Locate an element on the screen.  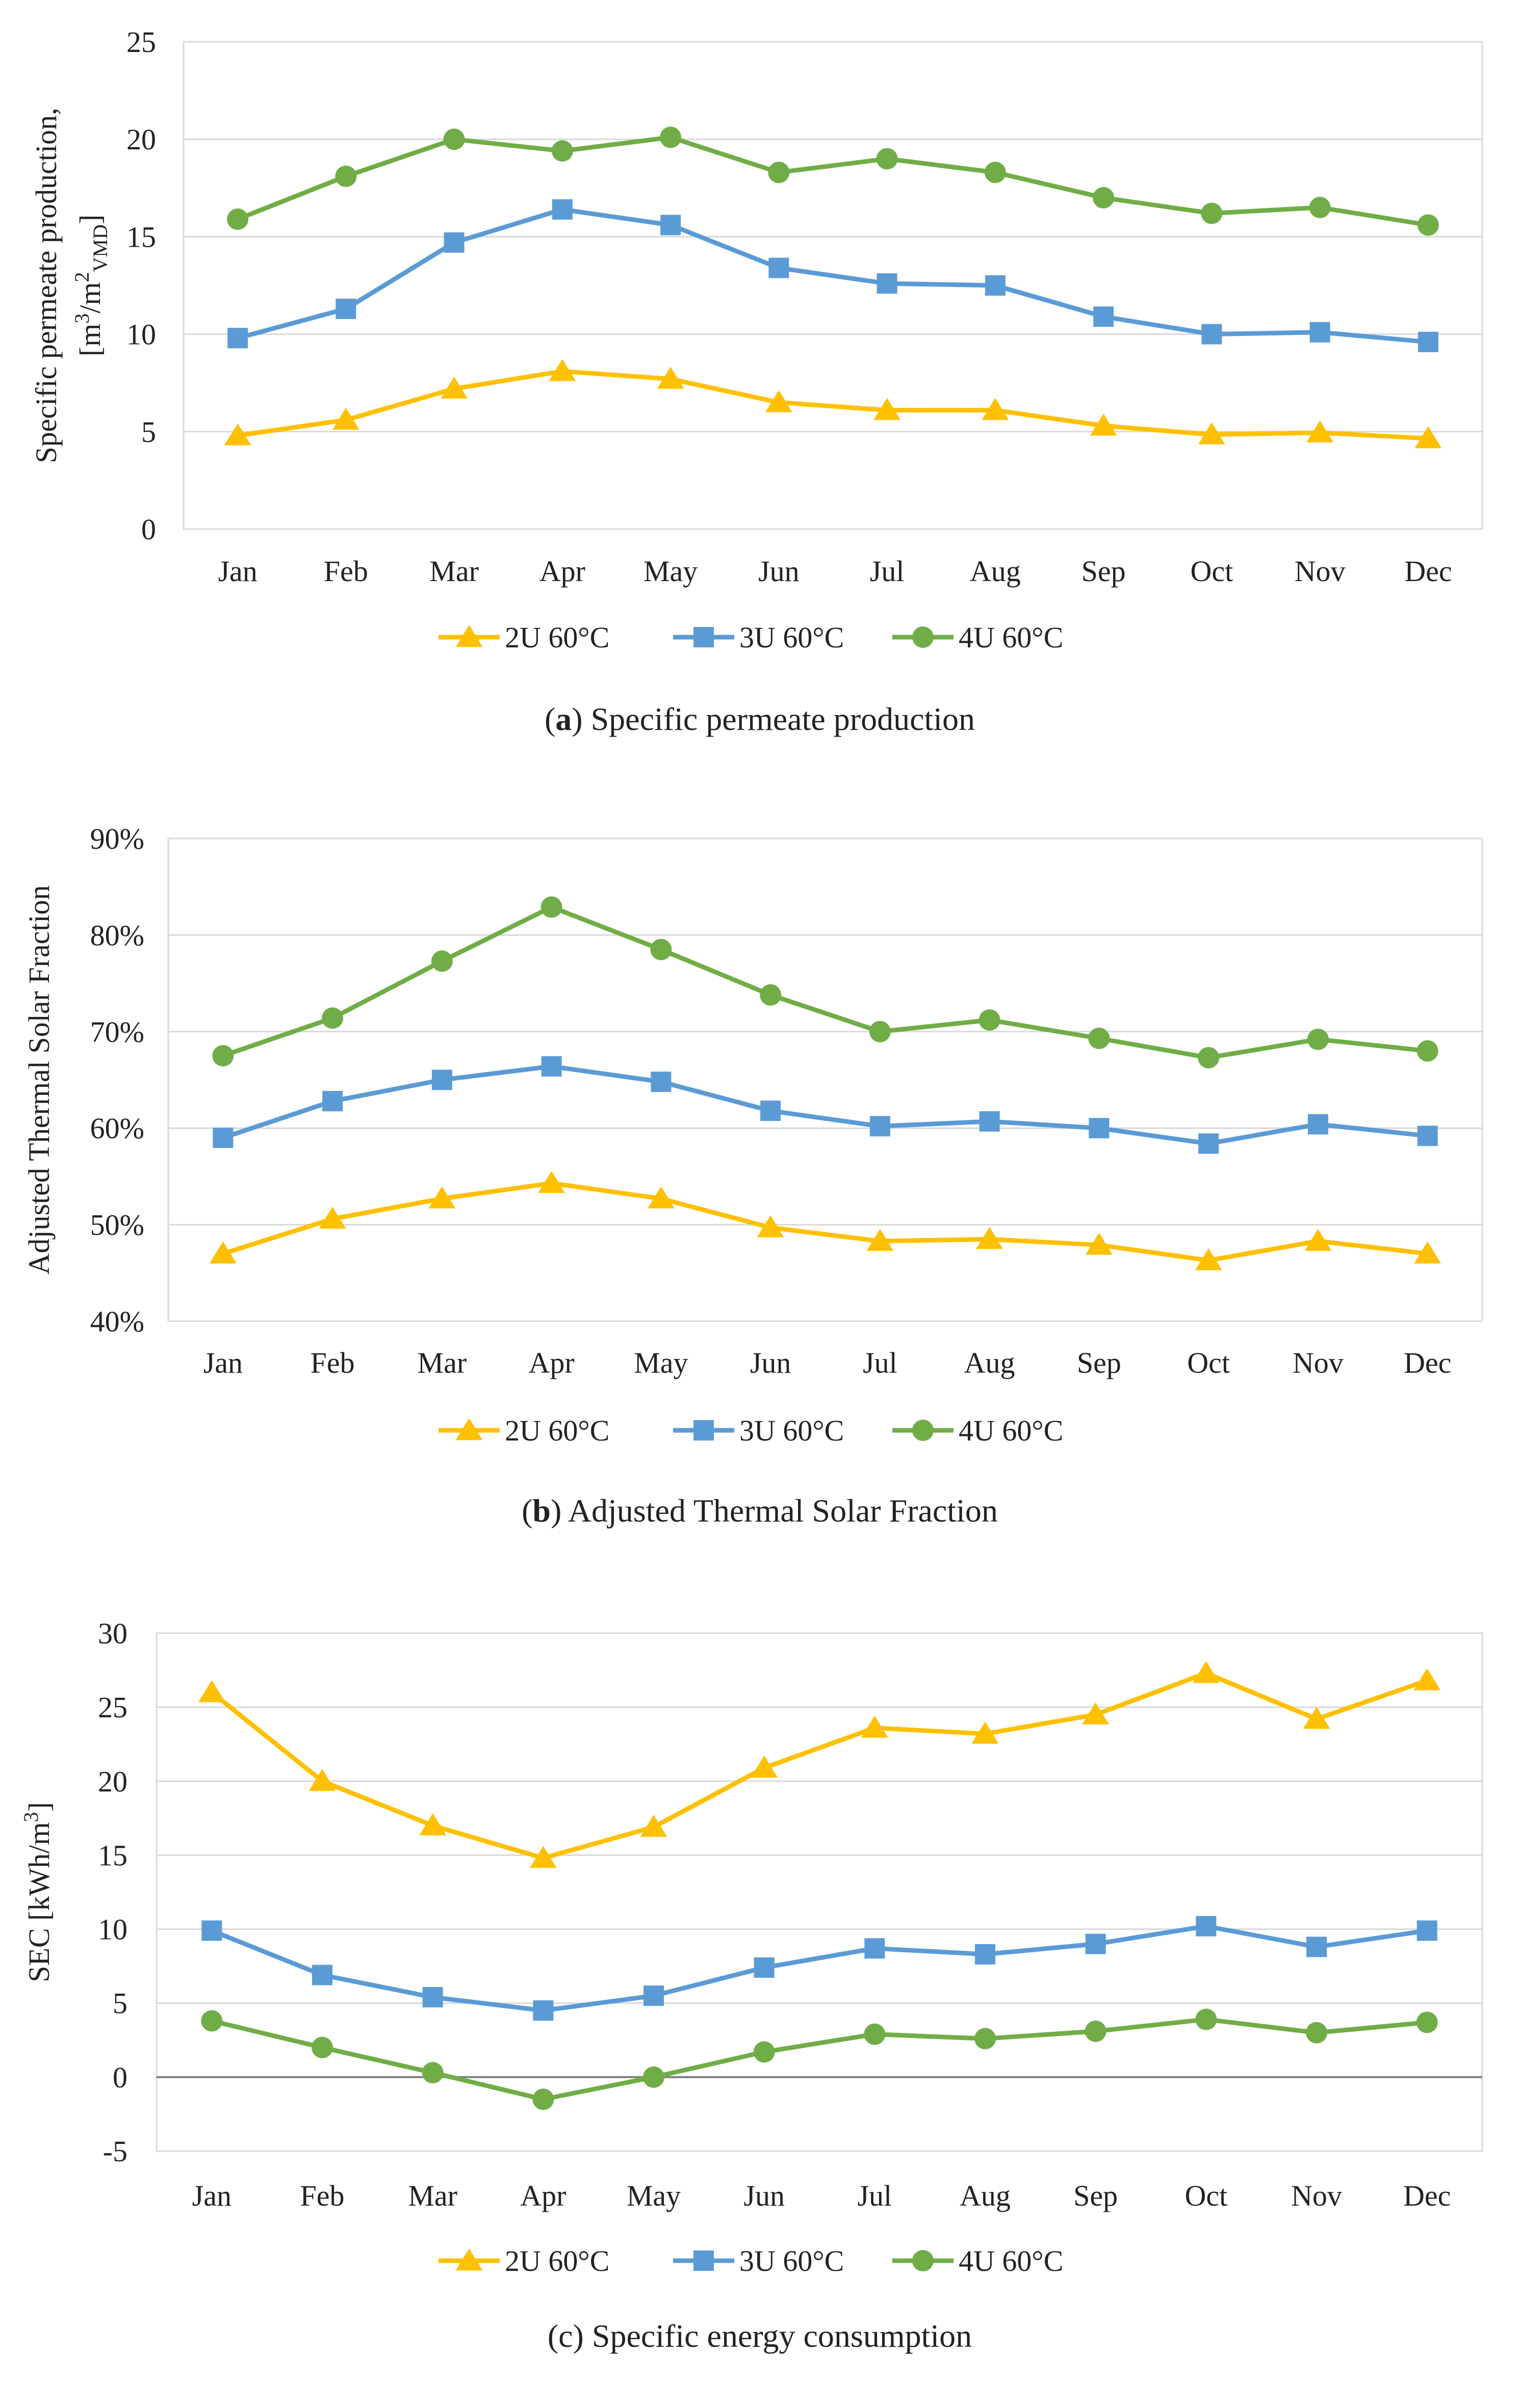
x-tick-label: Feb is located at coordinates (333, 1362).